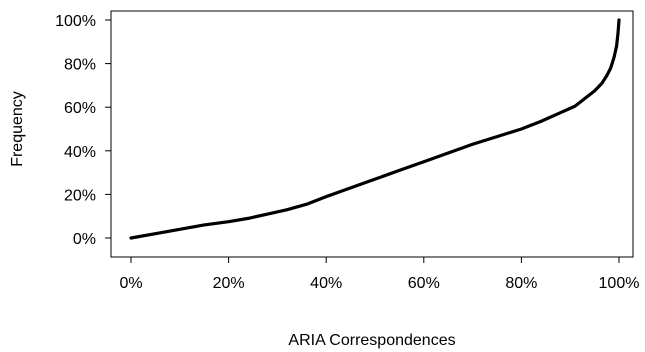 Image resolution: width=645 pixels, height=352 pixels. What do you see at coordinates (83, 130) in the screenshot?
I see `y-axis: 0% 20% 40% 60% 80% 100%` at bounding box center [83, 130].